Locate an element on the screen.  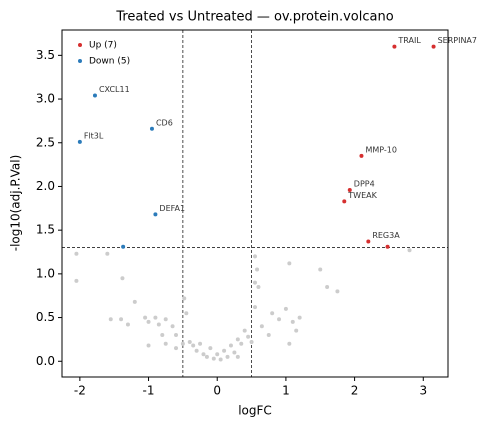
x-tick-label: 1 is located at coordinates (286, 391).